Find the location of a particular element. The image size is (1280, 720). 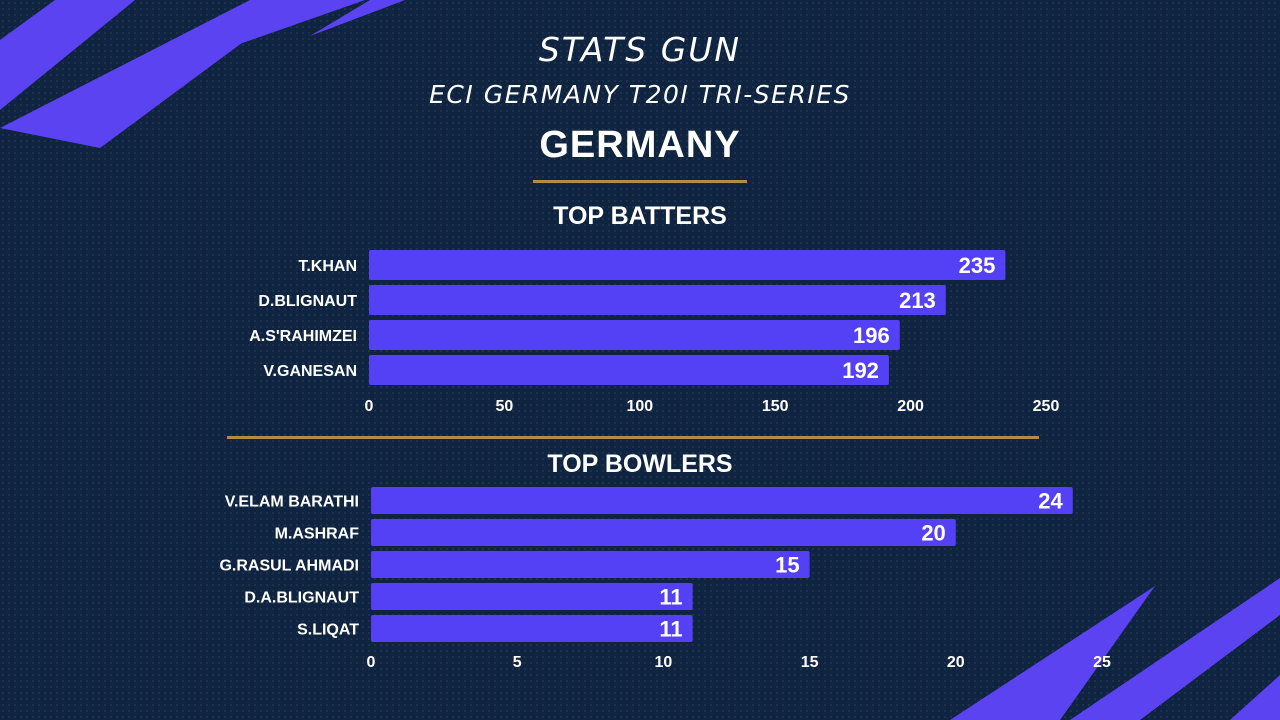

category-label: G.RASUL AHMADI is located at coordinates (289, 566).